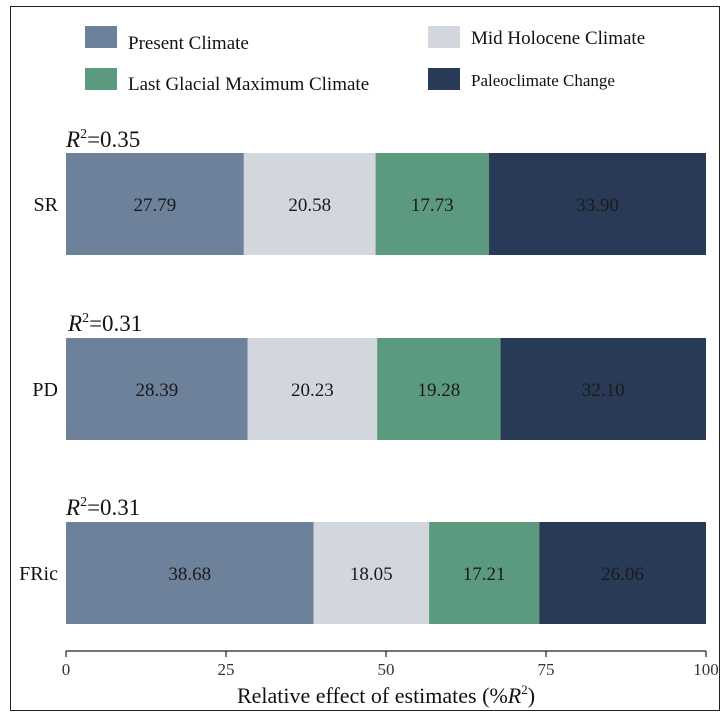 Image resolution: width=724 pixels, height=718 pixels. I want to click on category-label-sr: SR, so click(46, 205).